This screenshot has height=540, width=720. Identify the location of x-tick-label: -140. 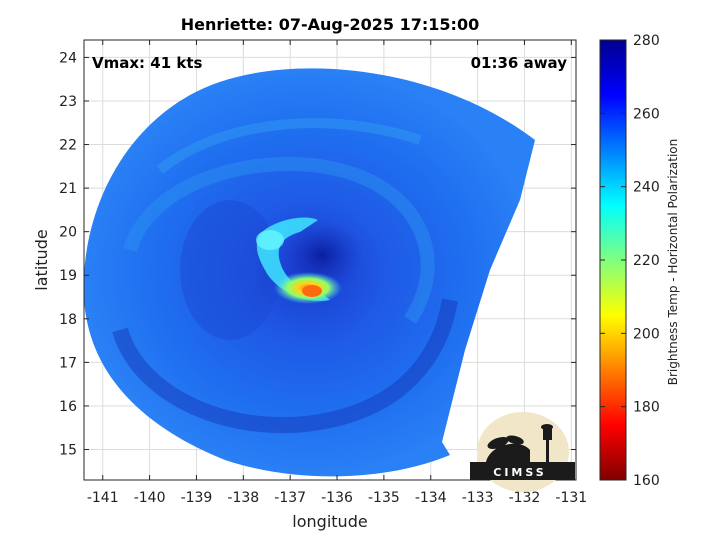
(150, 498).